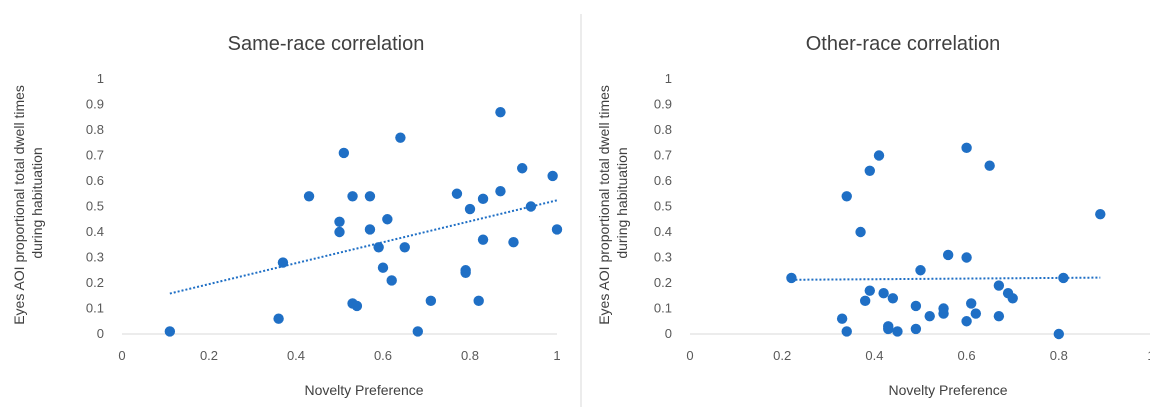  I want to click on other-race-y-label-line2: during habituation, so click(622, 202).